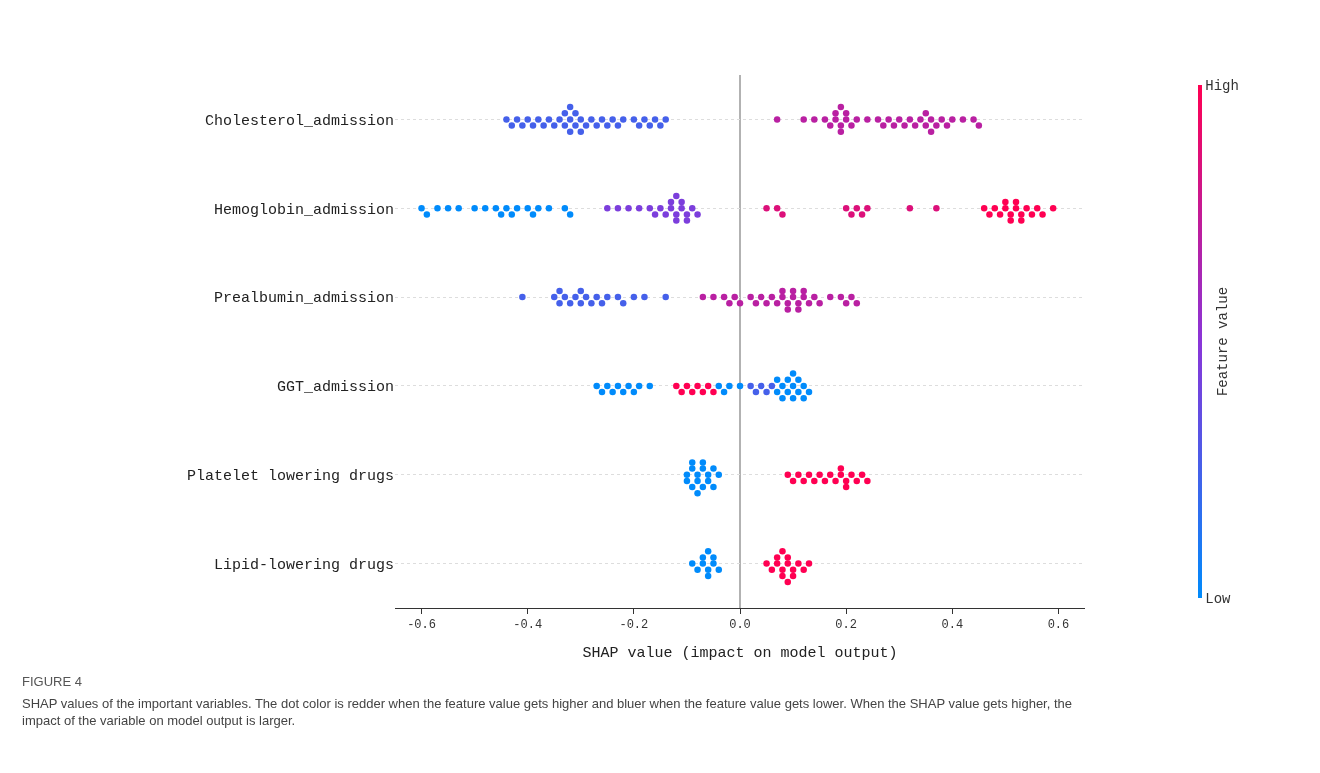 The height and width of the screenshot is (773, 1320). Describe the element at coordinates (303, 210) in the screenshot. I see `y-tick-label: Hemoglobin_admission` at that location.